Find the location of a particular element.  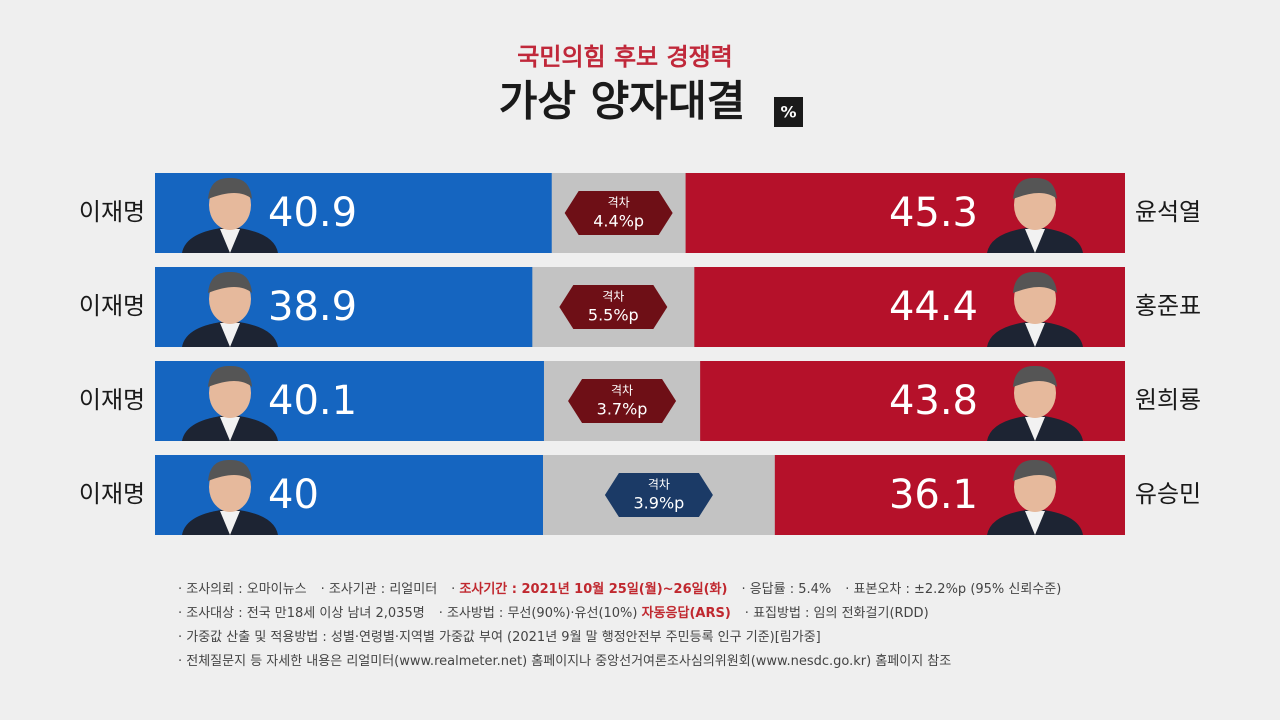

right-value-label: 36.1 is located at coordinates (933, 495).